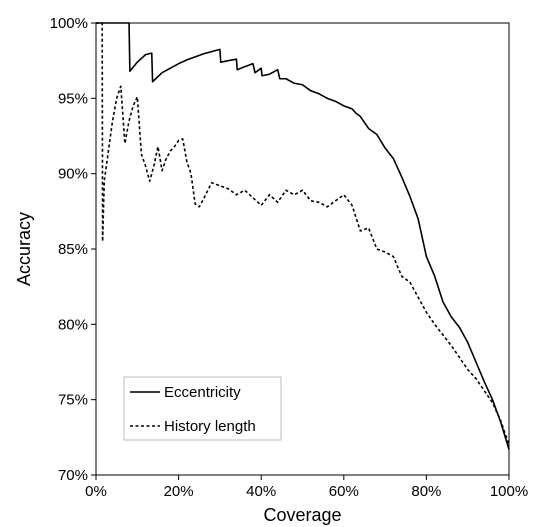  What do you see at coordinates (73, 324) in the screenshot?
I see `y-tick-label: 80%` at bounding box center [73, 324].